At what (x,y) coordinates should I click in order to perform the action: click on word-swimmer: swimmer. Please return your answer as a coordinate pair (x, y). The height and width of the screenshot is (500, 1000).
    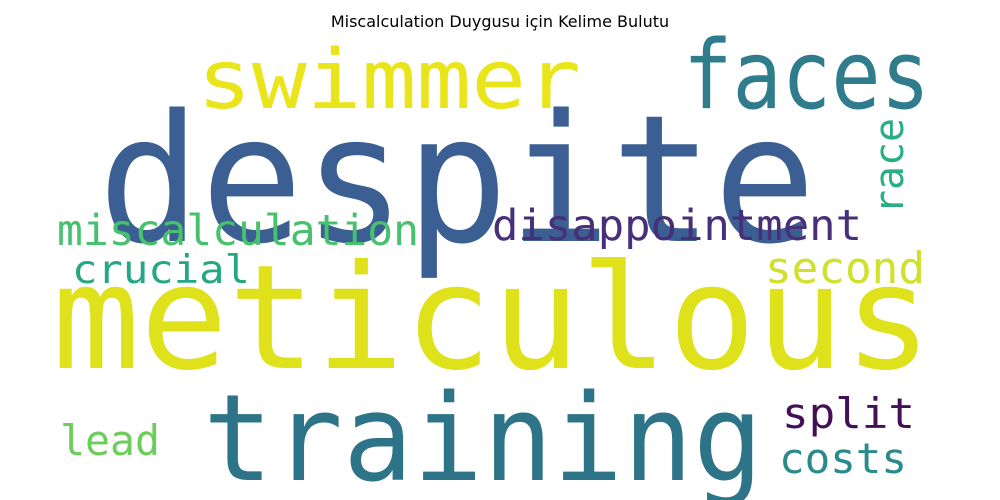
    Looking at the image, I should click on (389, 80).